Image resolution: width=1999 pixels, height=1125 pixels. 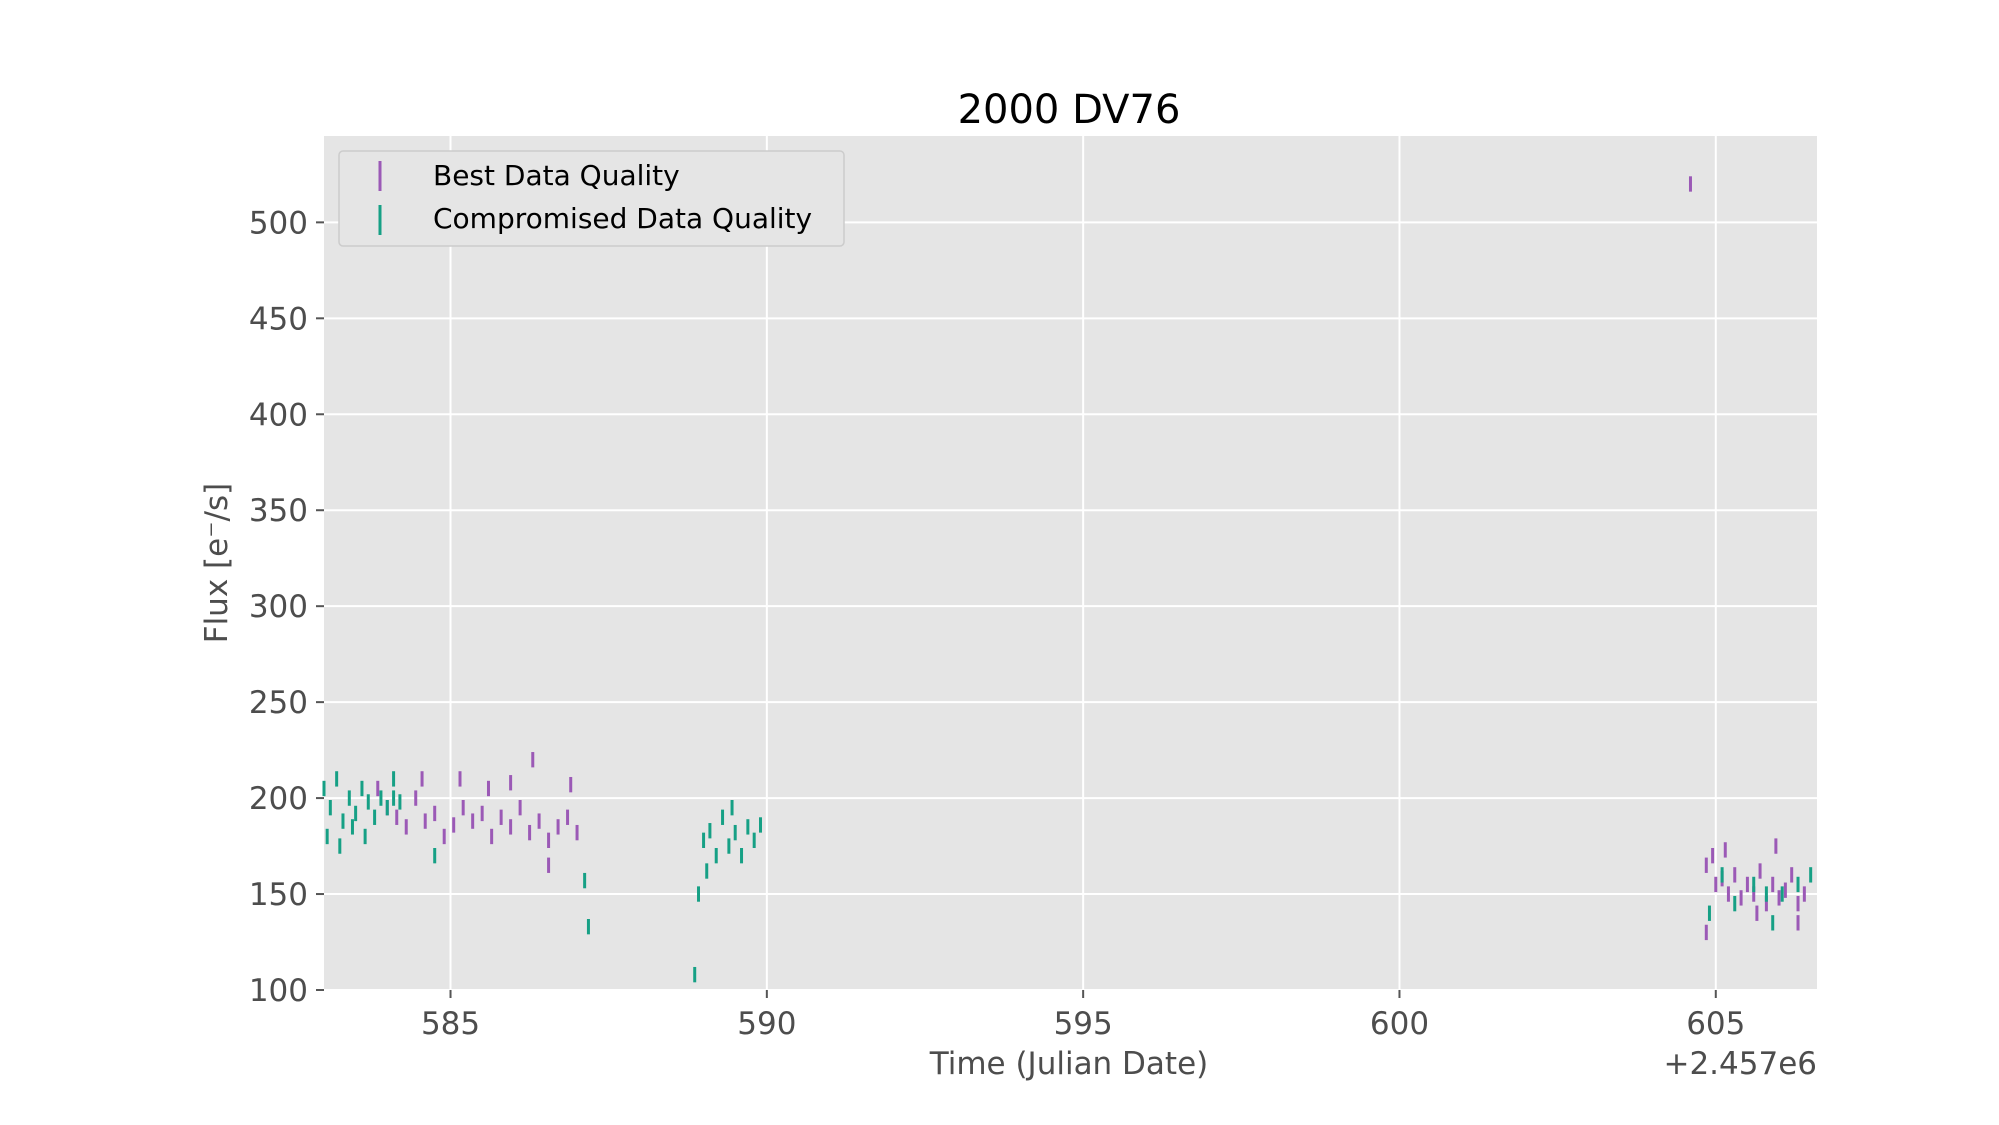 What do you see at coordinates (556, 175) in the screenshot?
I see `legend-label-best: Best Data Quality` at bounding box center [556, 175].